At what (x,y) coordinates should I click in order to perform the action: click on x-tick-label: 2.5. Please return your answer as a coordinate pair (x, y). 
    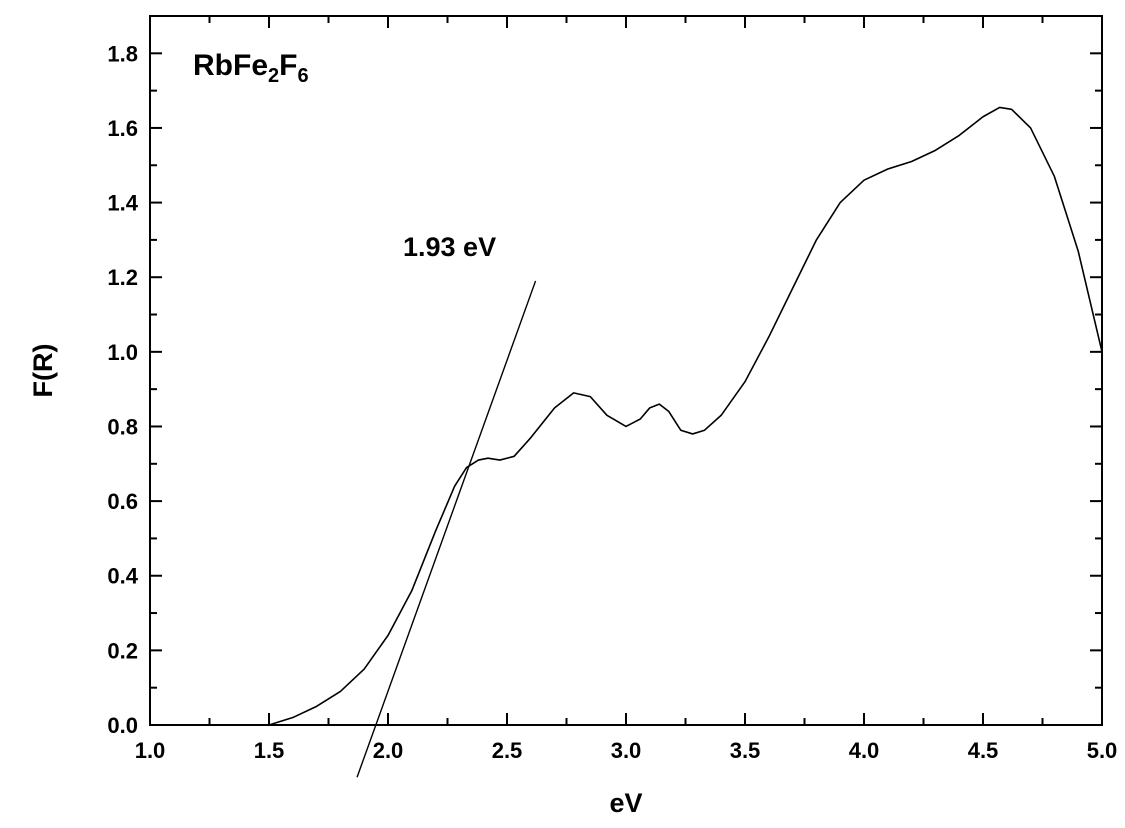
    Looking at the image, I should click on (507, 750).